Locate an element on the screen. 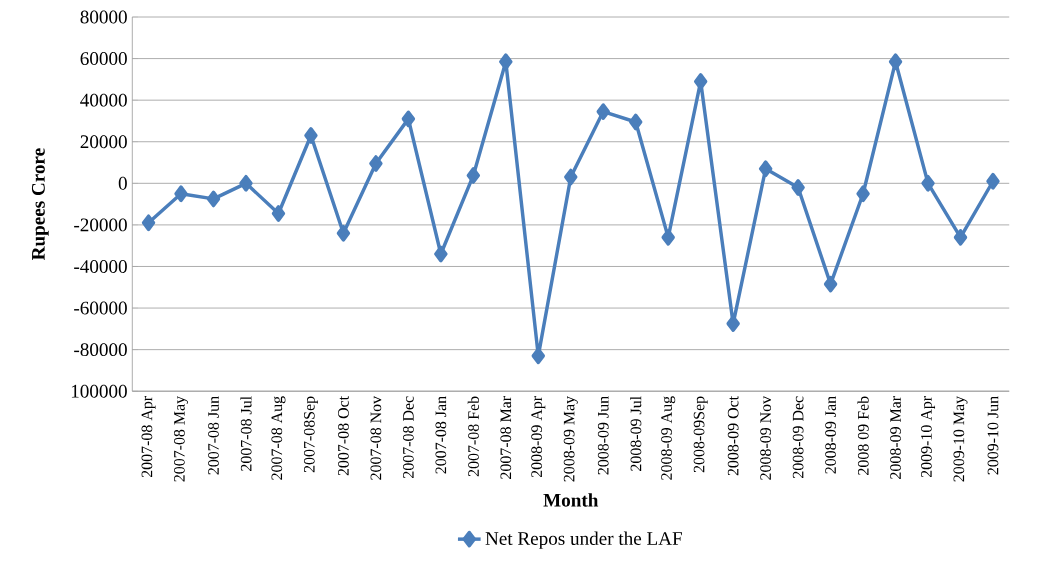 This screenshot has width=1044, height=580. y-tick-label: -40000 is located at coordinates (100, 266).